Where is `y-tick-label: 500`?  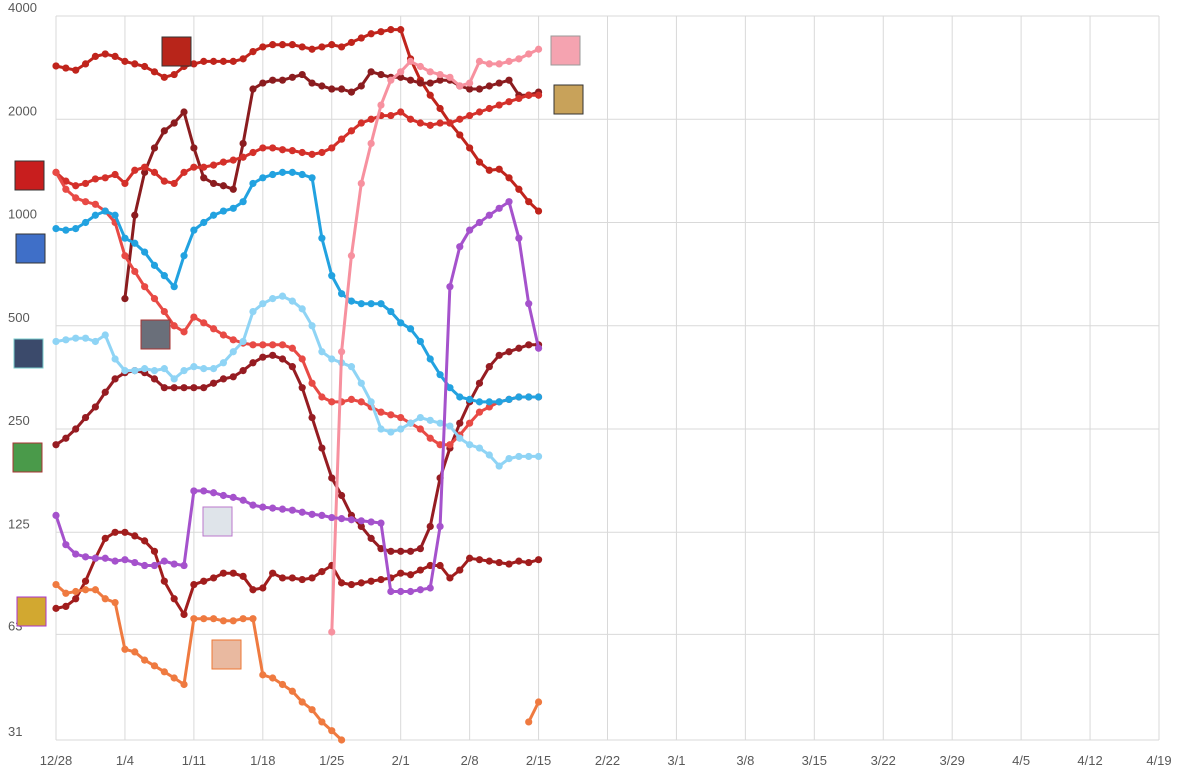
y-tick-label: 500 is located at coordinates (19, 317).